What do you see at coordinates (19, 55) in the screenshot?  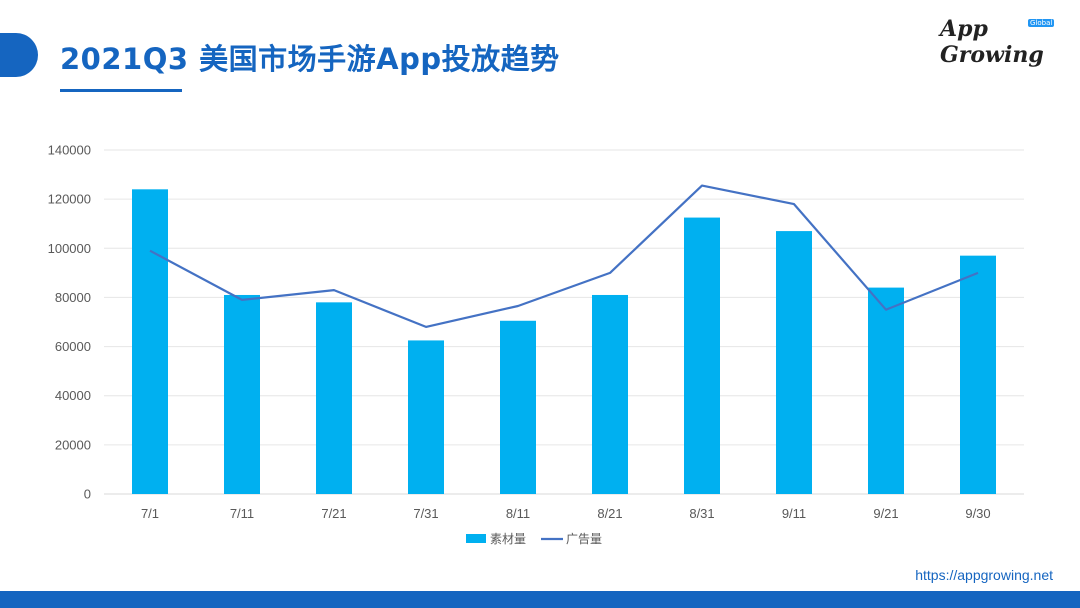 I see `title-accent-tab` at bounding box center [19, 55].